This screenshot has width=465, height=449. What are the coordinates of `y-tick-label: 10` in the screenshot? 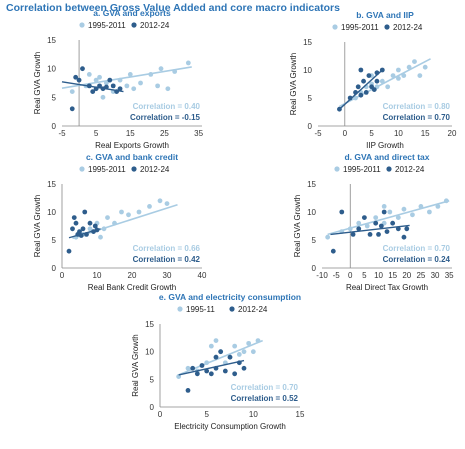 It's located at (149, 352).